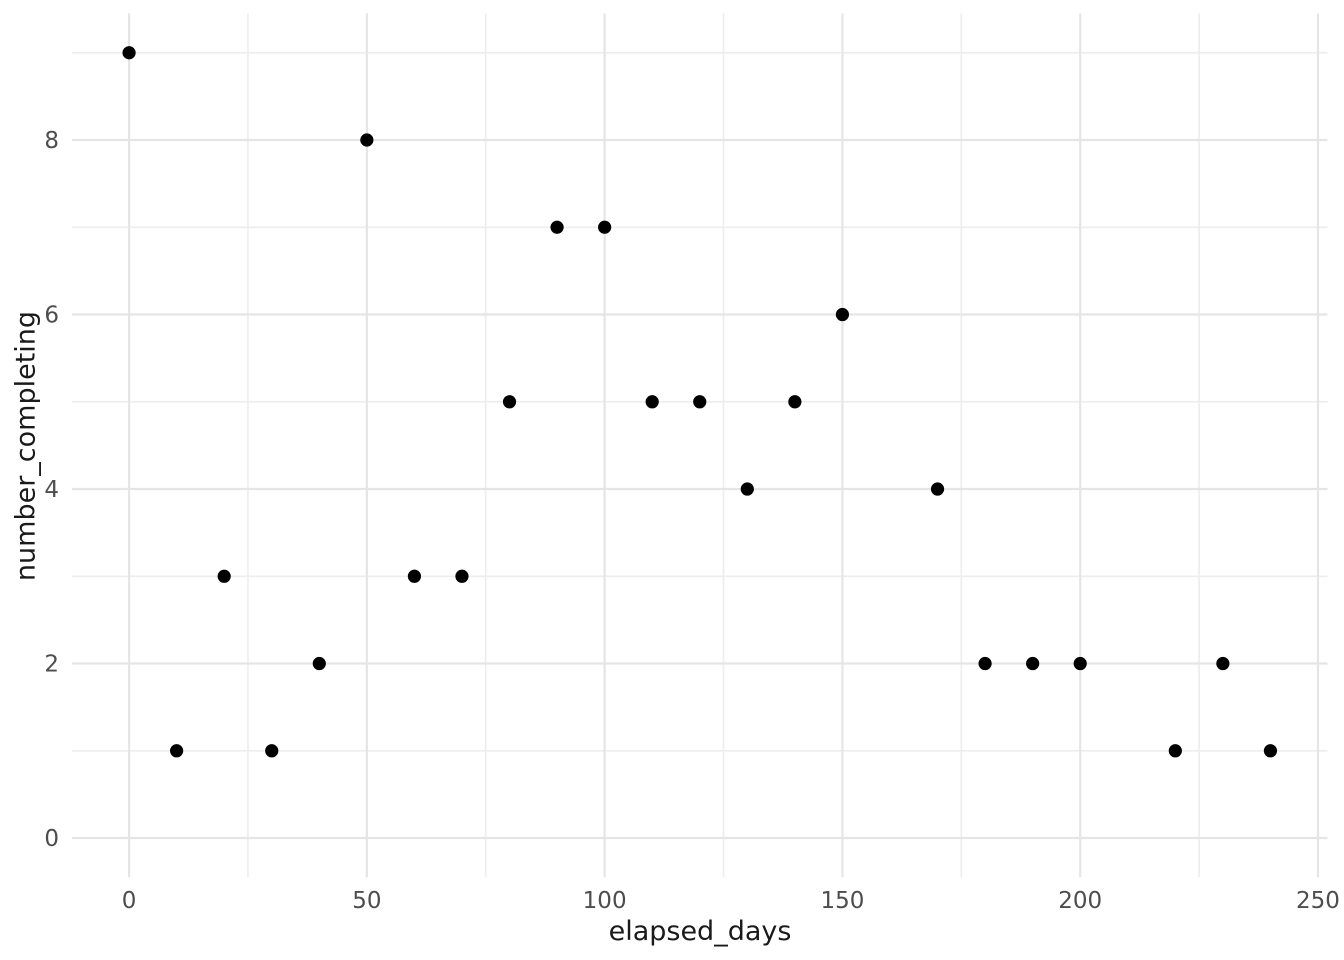 This screenshot has width=1344, height=960. I want to click on x-axis-title: elapsed_days, so click(700, 931).